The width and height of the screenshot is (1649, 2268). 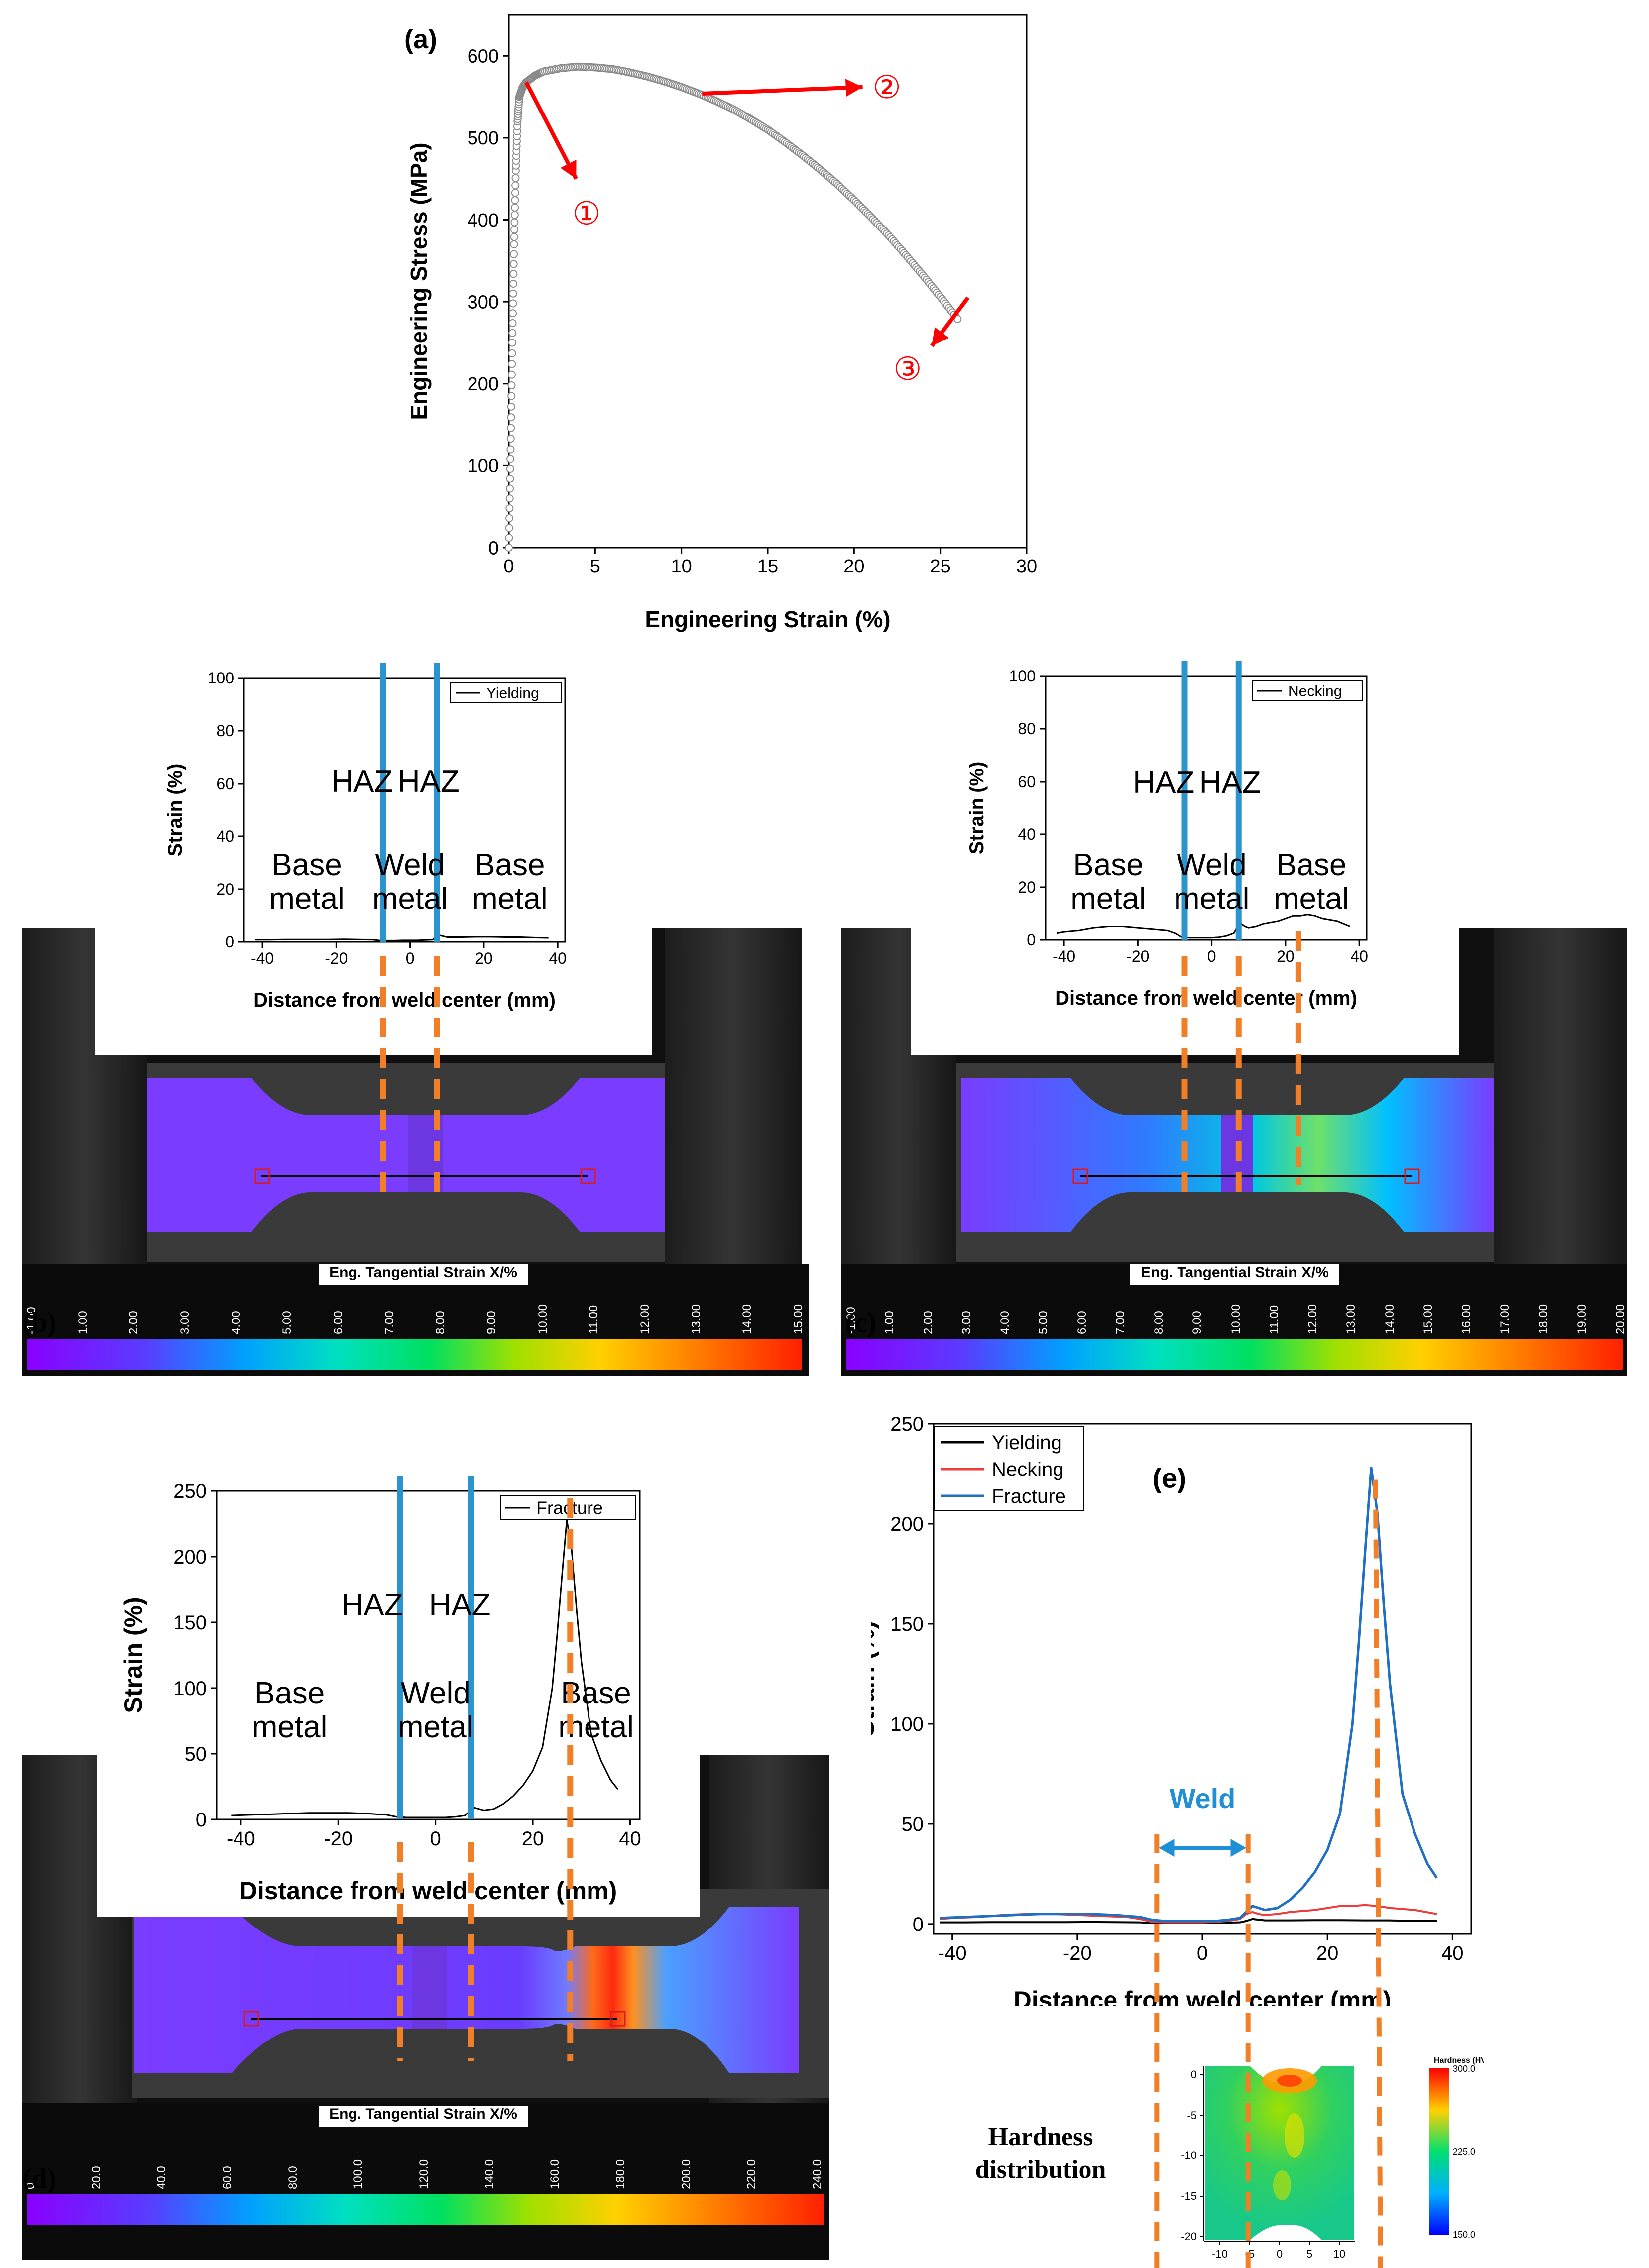 What do you see at coordinates (358, 2174) in the screenshot?
I see `colorbar-tick-label: 100.0` at bounding box center [358, 2174].